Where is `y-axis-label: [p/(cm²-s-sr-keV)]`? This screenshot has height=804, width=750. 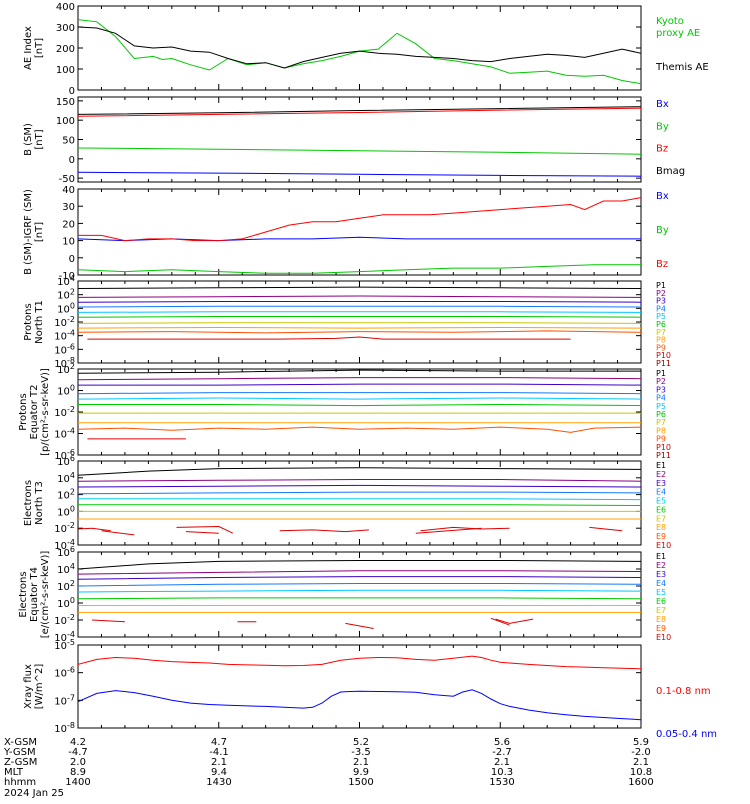 y-axis-label: [p/(cm²-s-sr-keV)] is located at coordinates (45, 412).